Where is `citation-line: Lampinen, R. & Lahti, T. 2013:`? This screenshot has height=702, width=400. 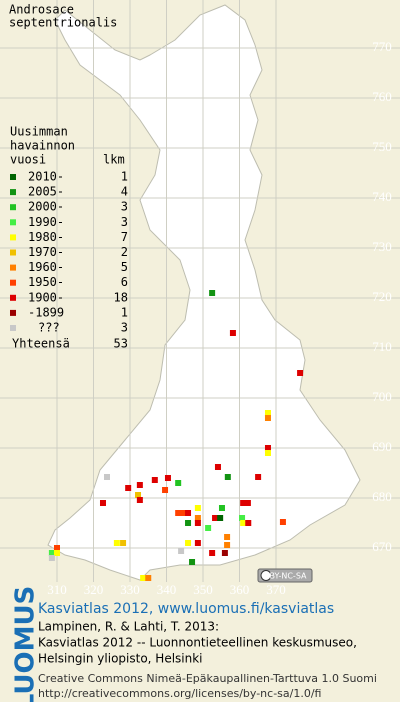
citation-line: Lampinen, R. & Lahti, T. 2013: is located at coordinates (128, 627).